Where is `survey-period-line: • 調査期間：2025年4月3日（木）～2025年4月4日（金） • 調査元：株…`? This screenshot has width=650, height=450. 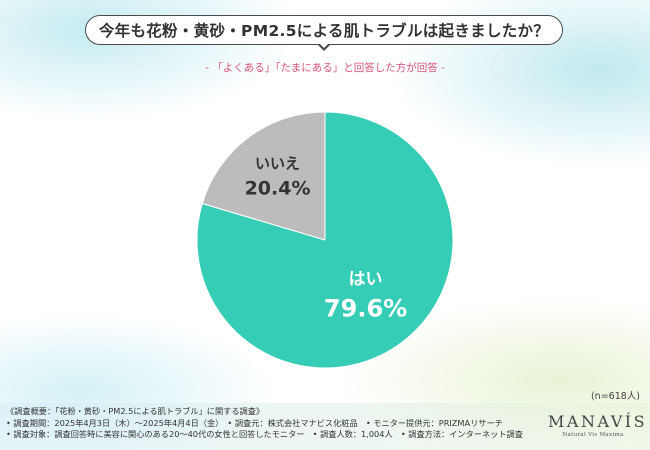
survey-period-line: • 調査期間：2025年4月3日（木）～2025年4月4日（金） • 調査元：株… is located at coordinates (254, 422).